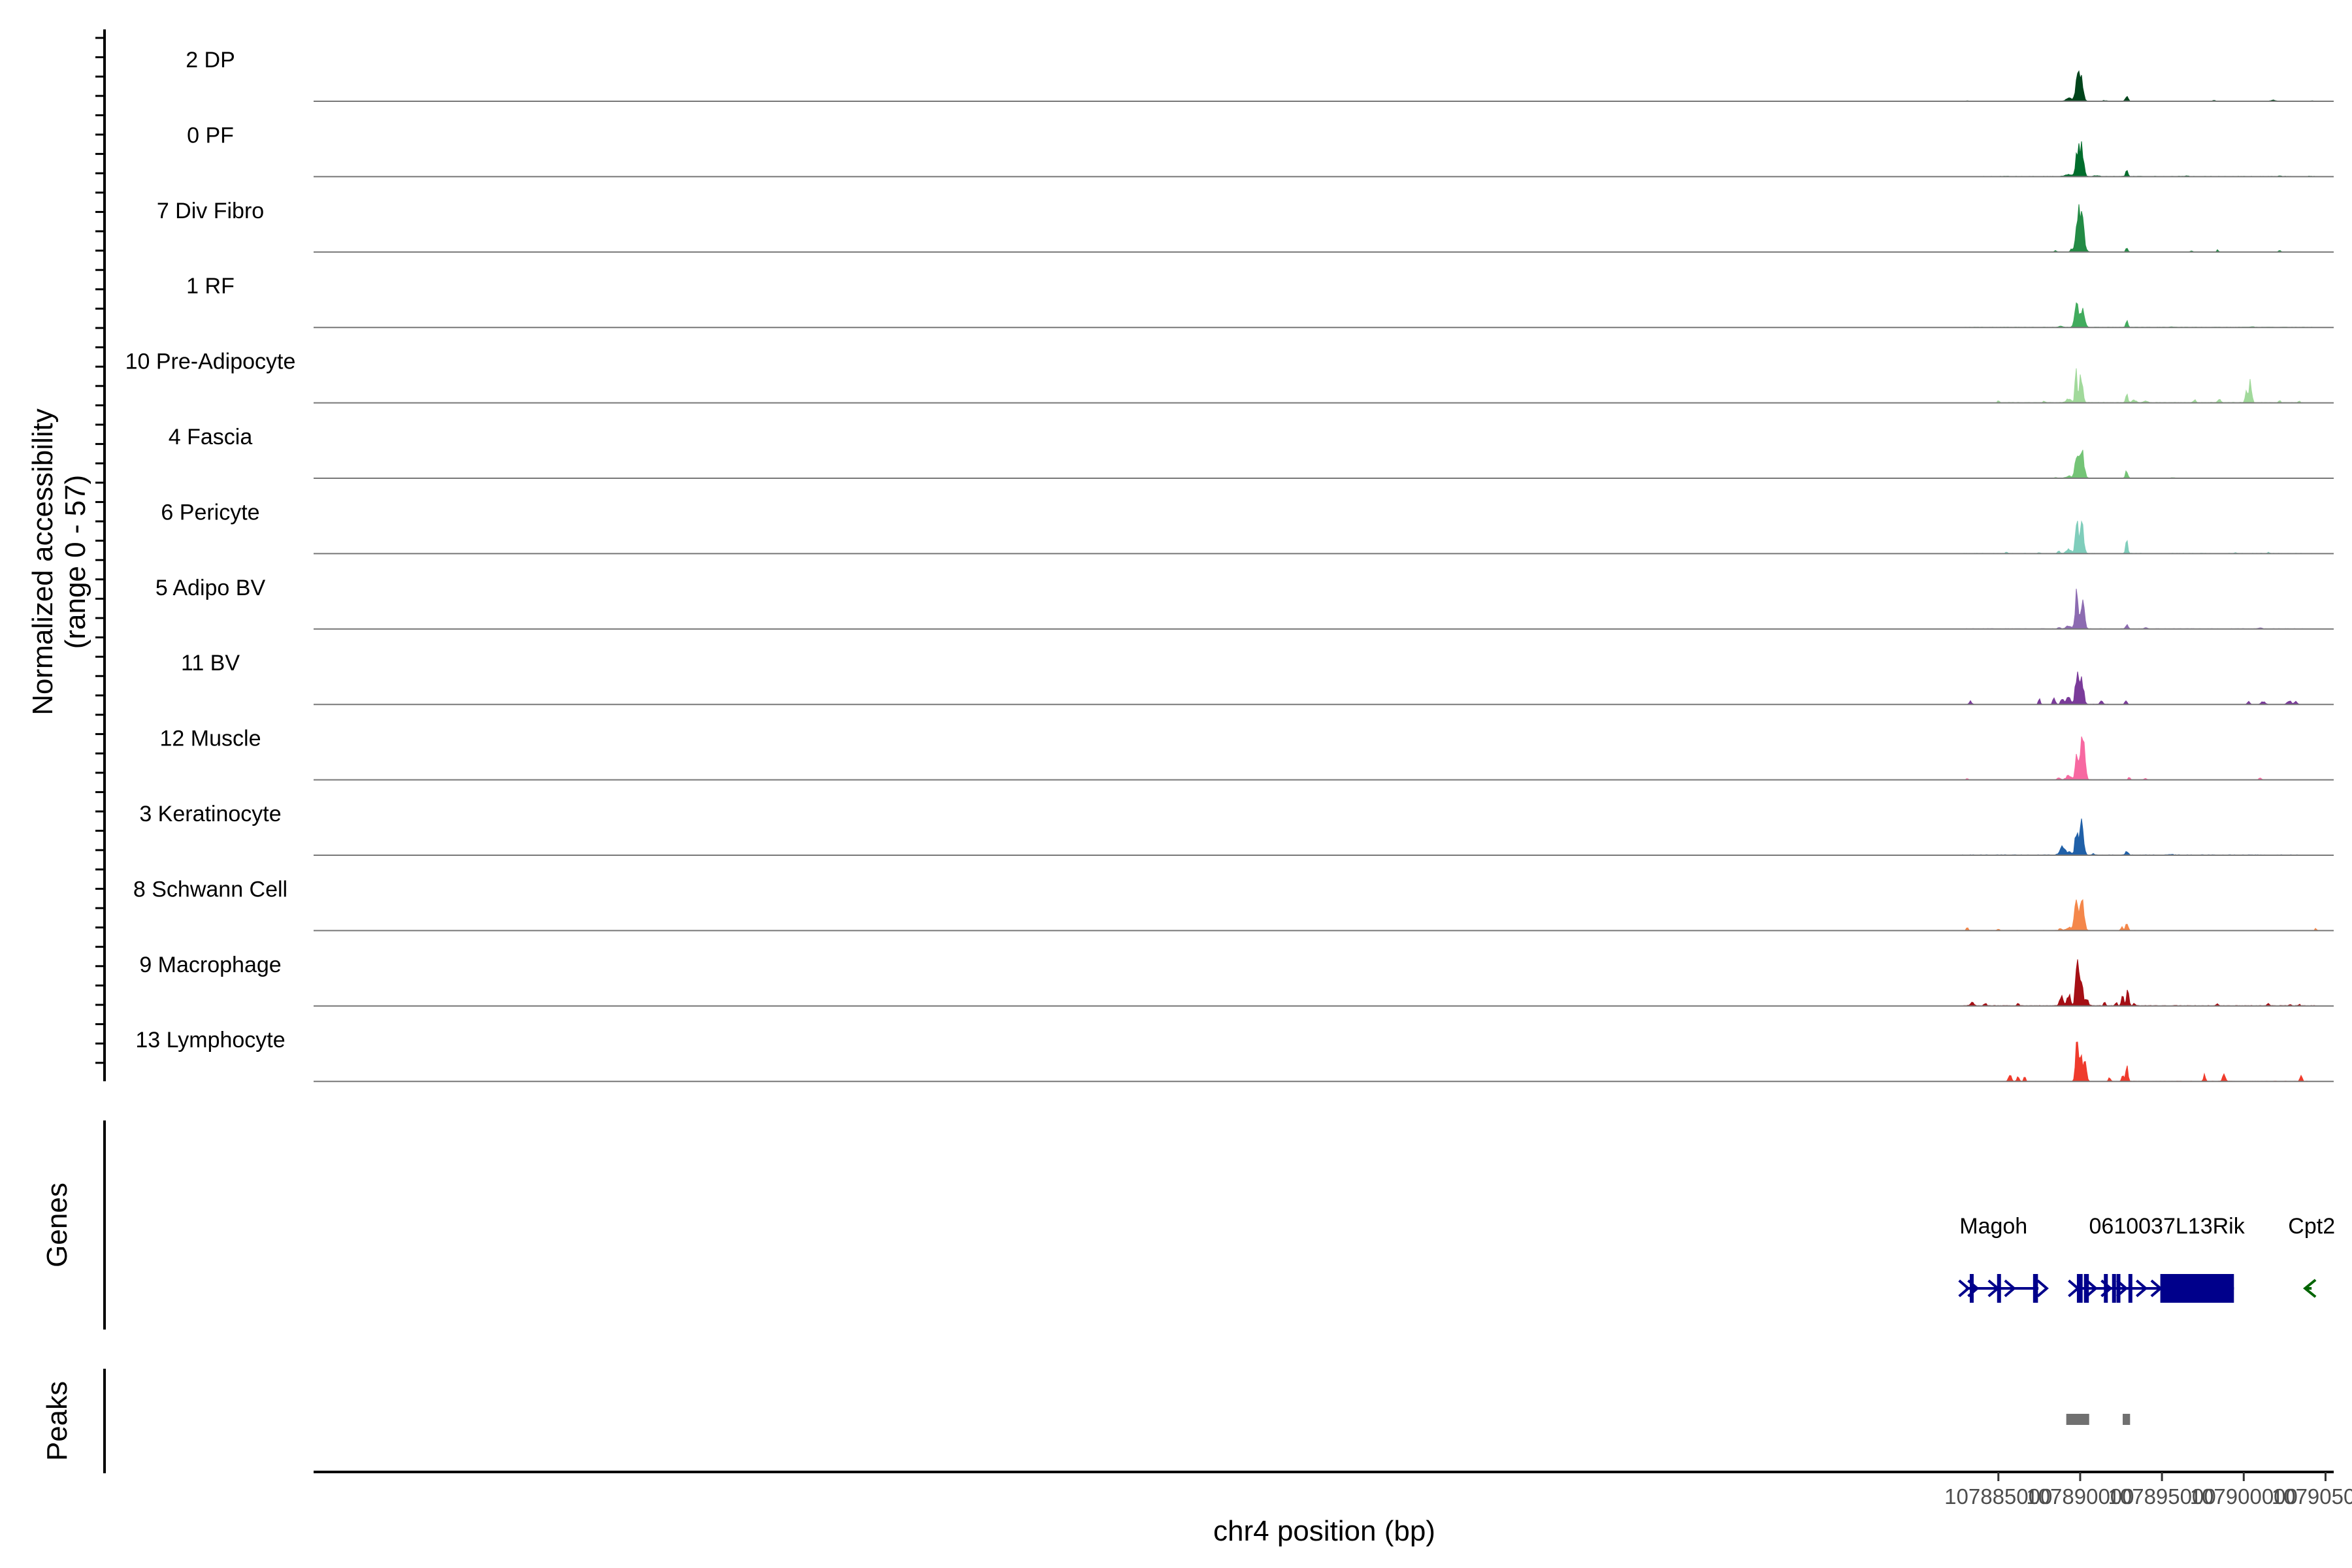  I want to click on y-axis-title: Normalized accessibility (range 0 - 57), so click(59, 561).